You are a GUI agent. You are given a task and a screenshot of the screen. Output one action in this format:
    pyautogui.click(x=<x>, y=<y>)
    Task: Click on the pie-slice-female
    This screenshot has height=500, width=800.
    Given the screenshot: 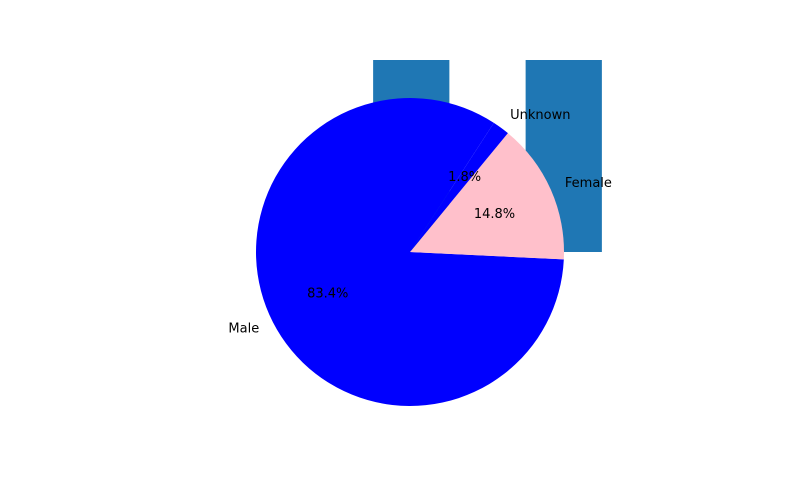 What is the action you would take?
    pyautogui.click(x=487, y=196)
    